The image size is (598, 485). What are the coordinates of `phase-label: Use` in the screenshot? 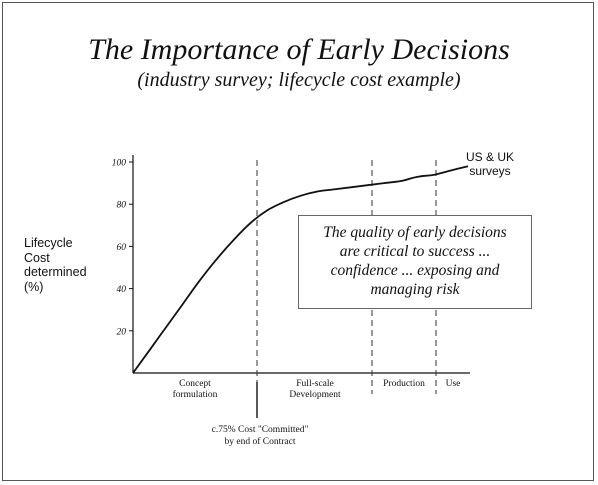 It's located at (453, 384).